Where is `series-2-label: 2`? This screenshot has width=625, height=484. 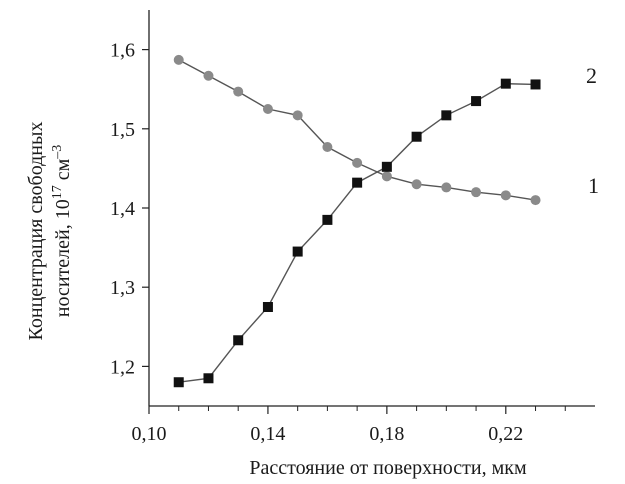
series-2-label: 2 is located at coordinates (591, 75).